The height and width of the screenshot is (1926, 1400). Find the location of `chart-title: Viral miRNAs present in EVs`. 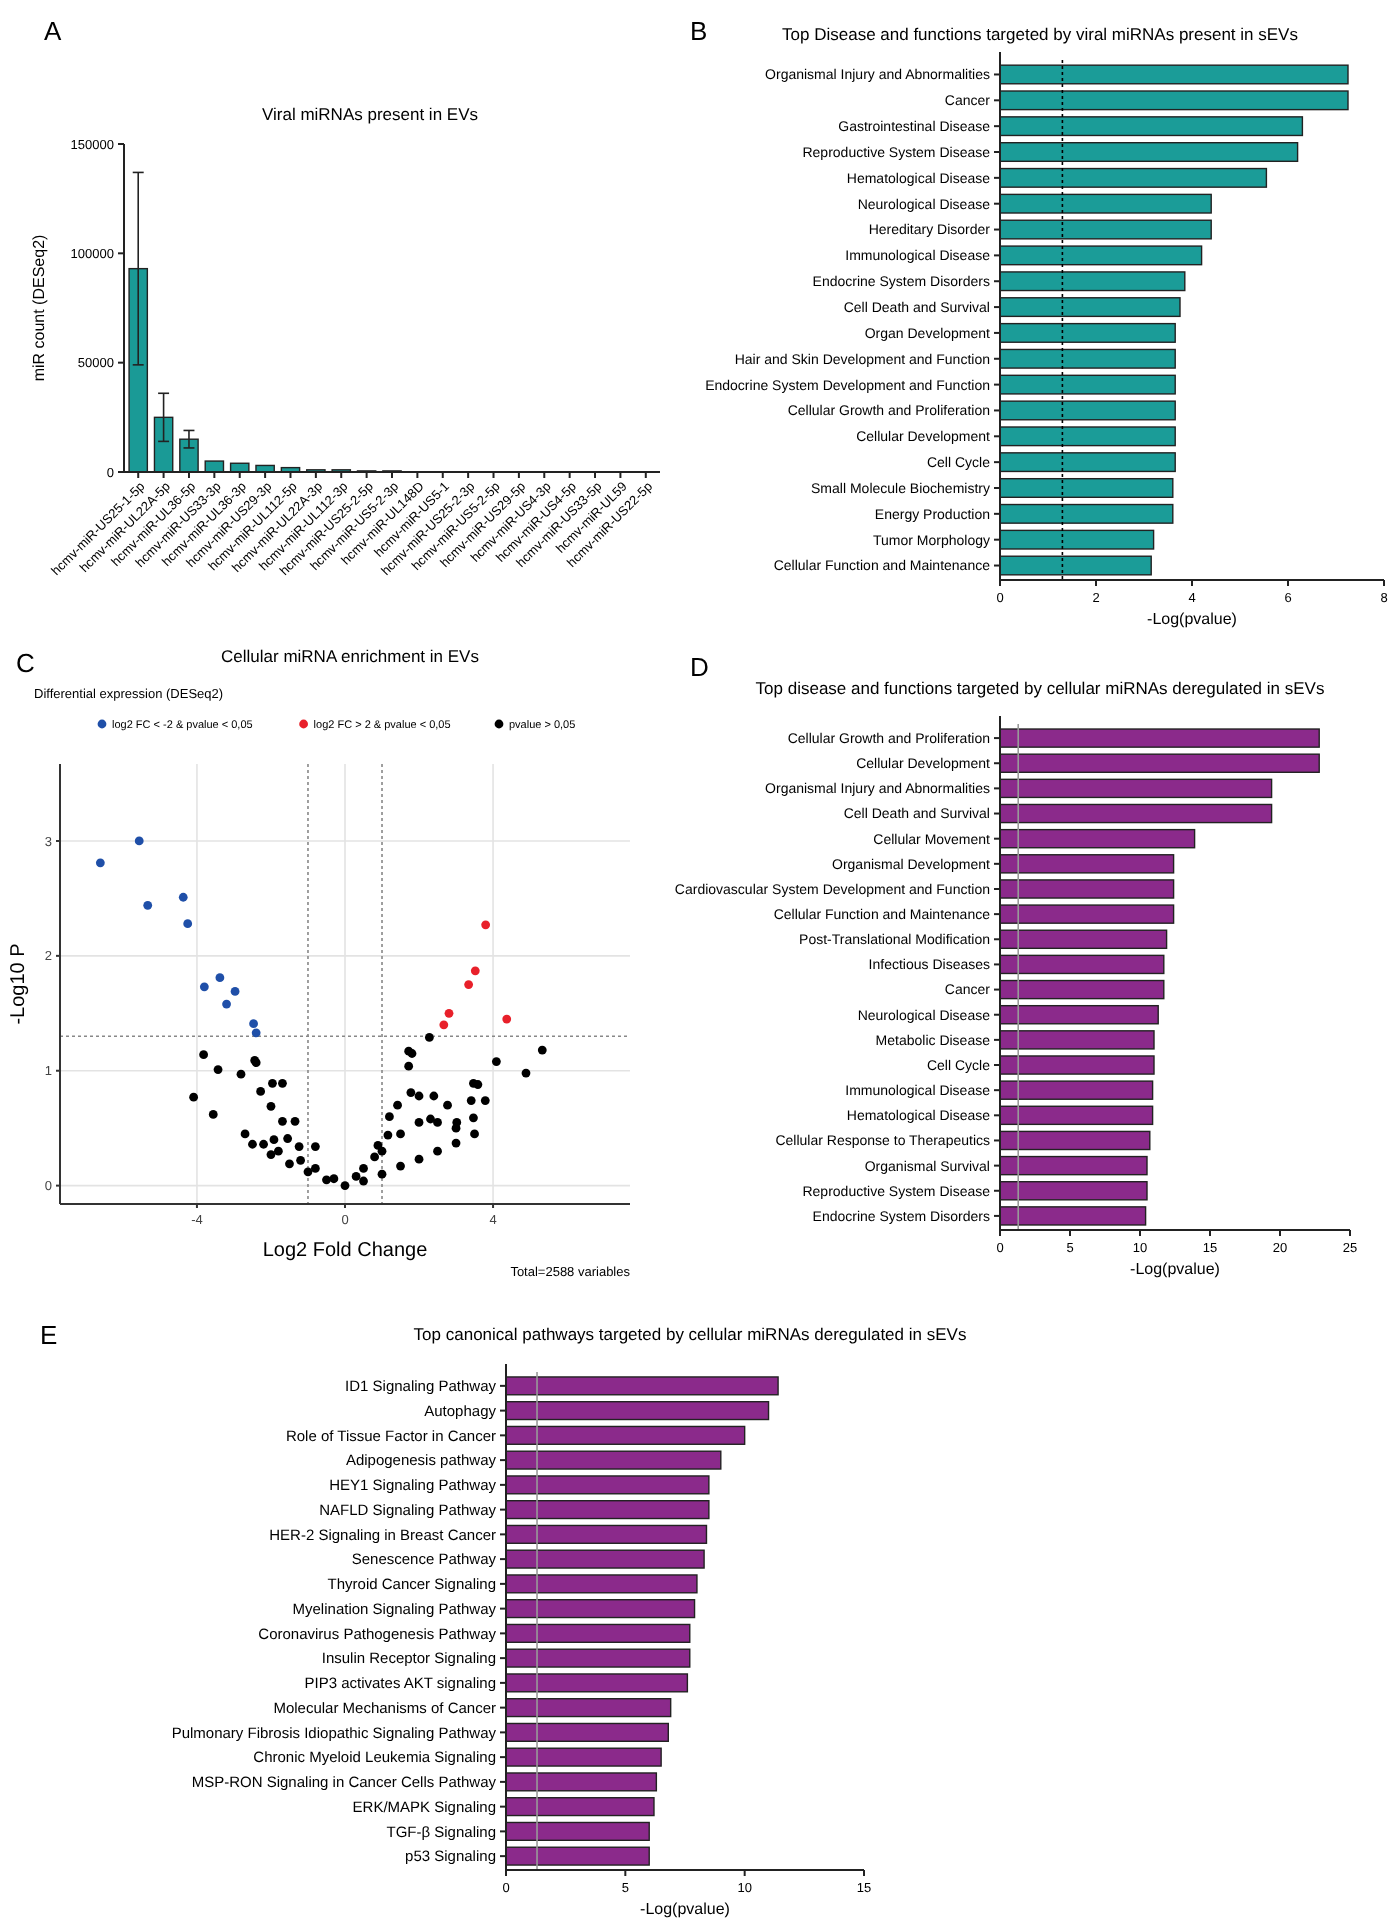

chart-title: Viral miRNAs present in EVs is located at coordinates (370, 114).